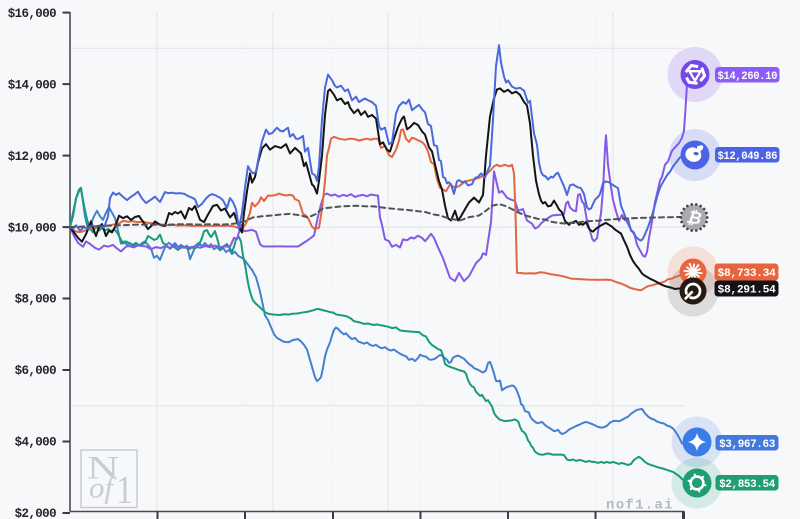  I want to click on svg-text: $14,000, so click(32, 85).